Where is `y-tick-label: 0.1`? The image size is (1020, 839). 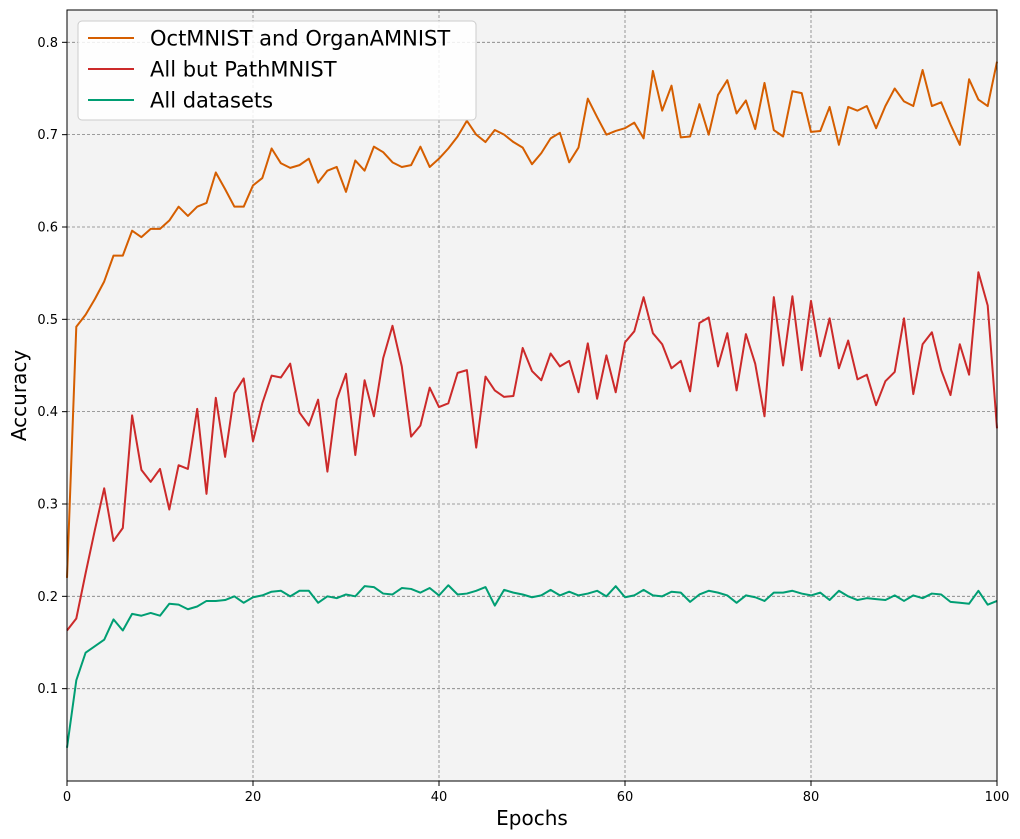
y-tick-label: 0.1 is located at coordinates (47, 689).